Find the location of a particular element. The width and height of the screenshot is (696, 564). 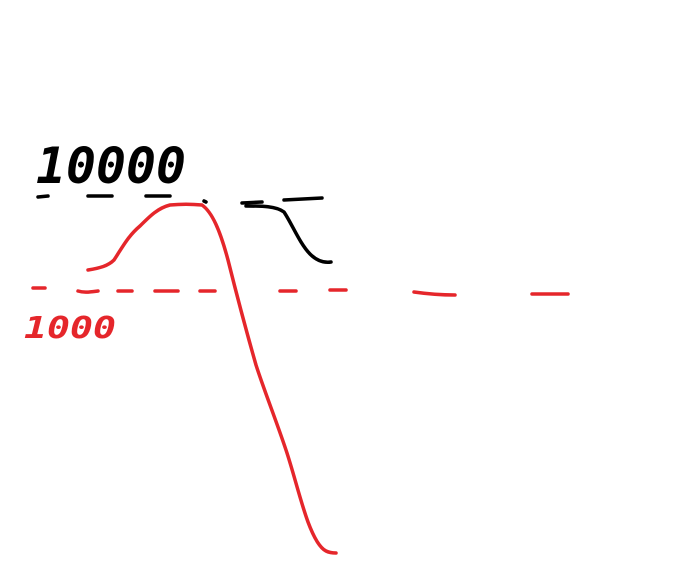

lower-level-label: 1000 is located at coordinates (70, 328).